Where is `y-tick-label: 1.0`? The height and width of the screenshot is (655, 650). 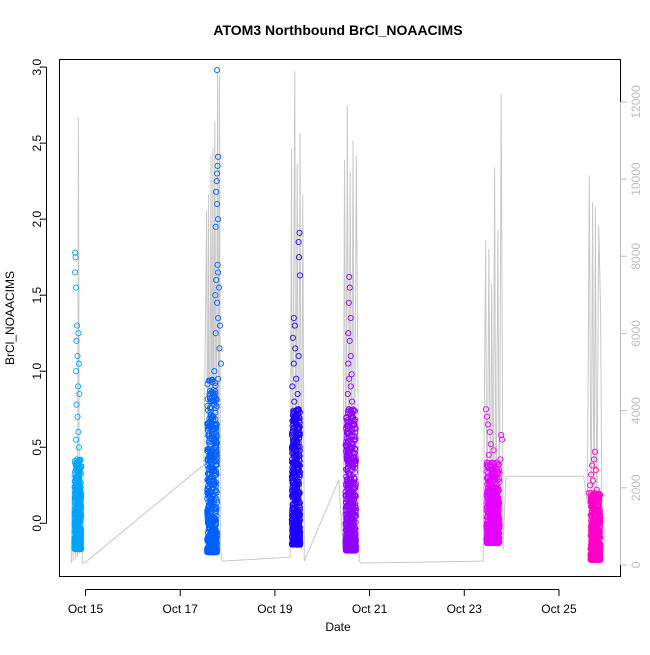 y-tick-label: 1.0 is located at coordinates (37, 371).